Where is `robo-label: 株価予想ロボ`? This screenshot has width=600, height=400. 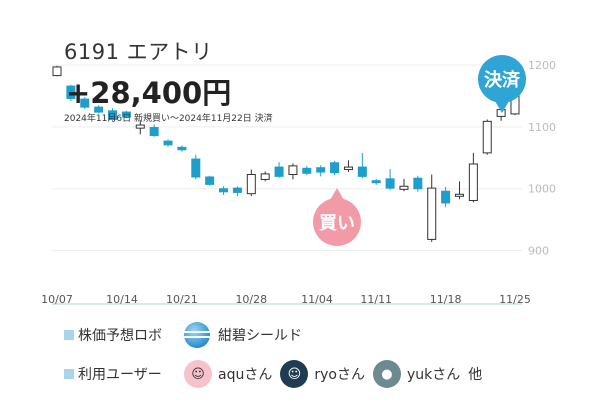 robo-label: 株価予想ロボ is located at coordinates (120, 336).